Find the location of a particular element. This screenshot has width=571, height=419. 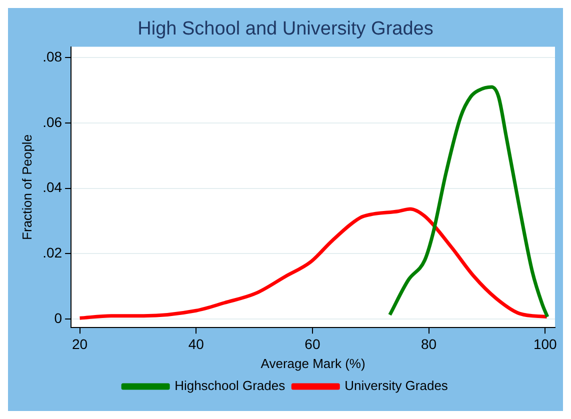

x-axis-title: Average Mark (%) is located at coordinates (313, 363).